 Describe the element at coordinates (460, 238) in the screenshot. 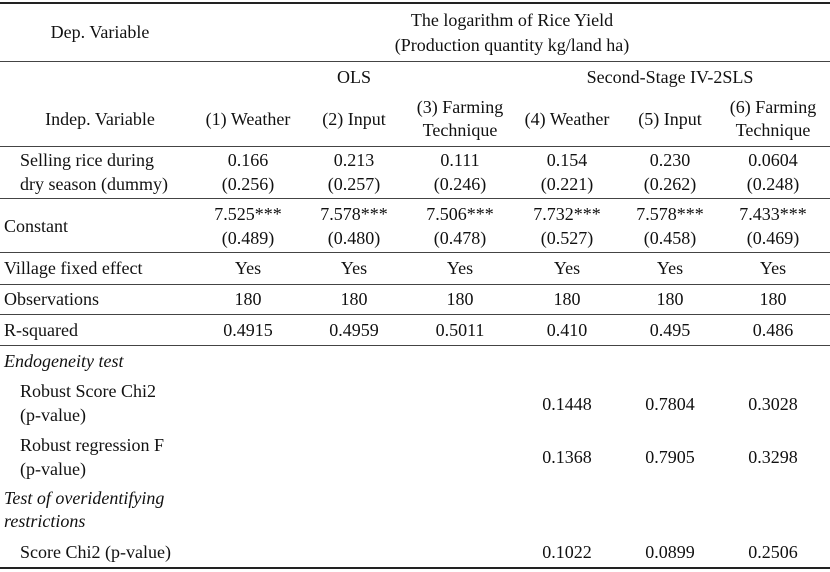

I see `constant-se-3: (0.478)` at that location.